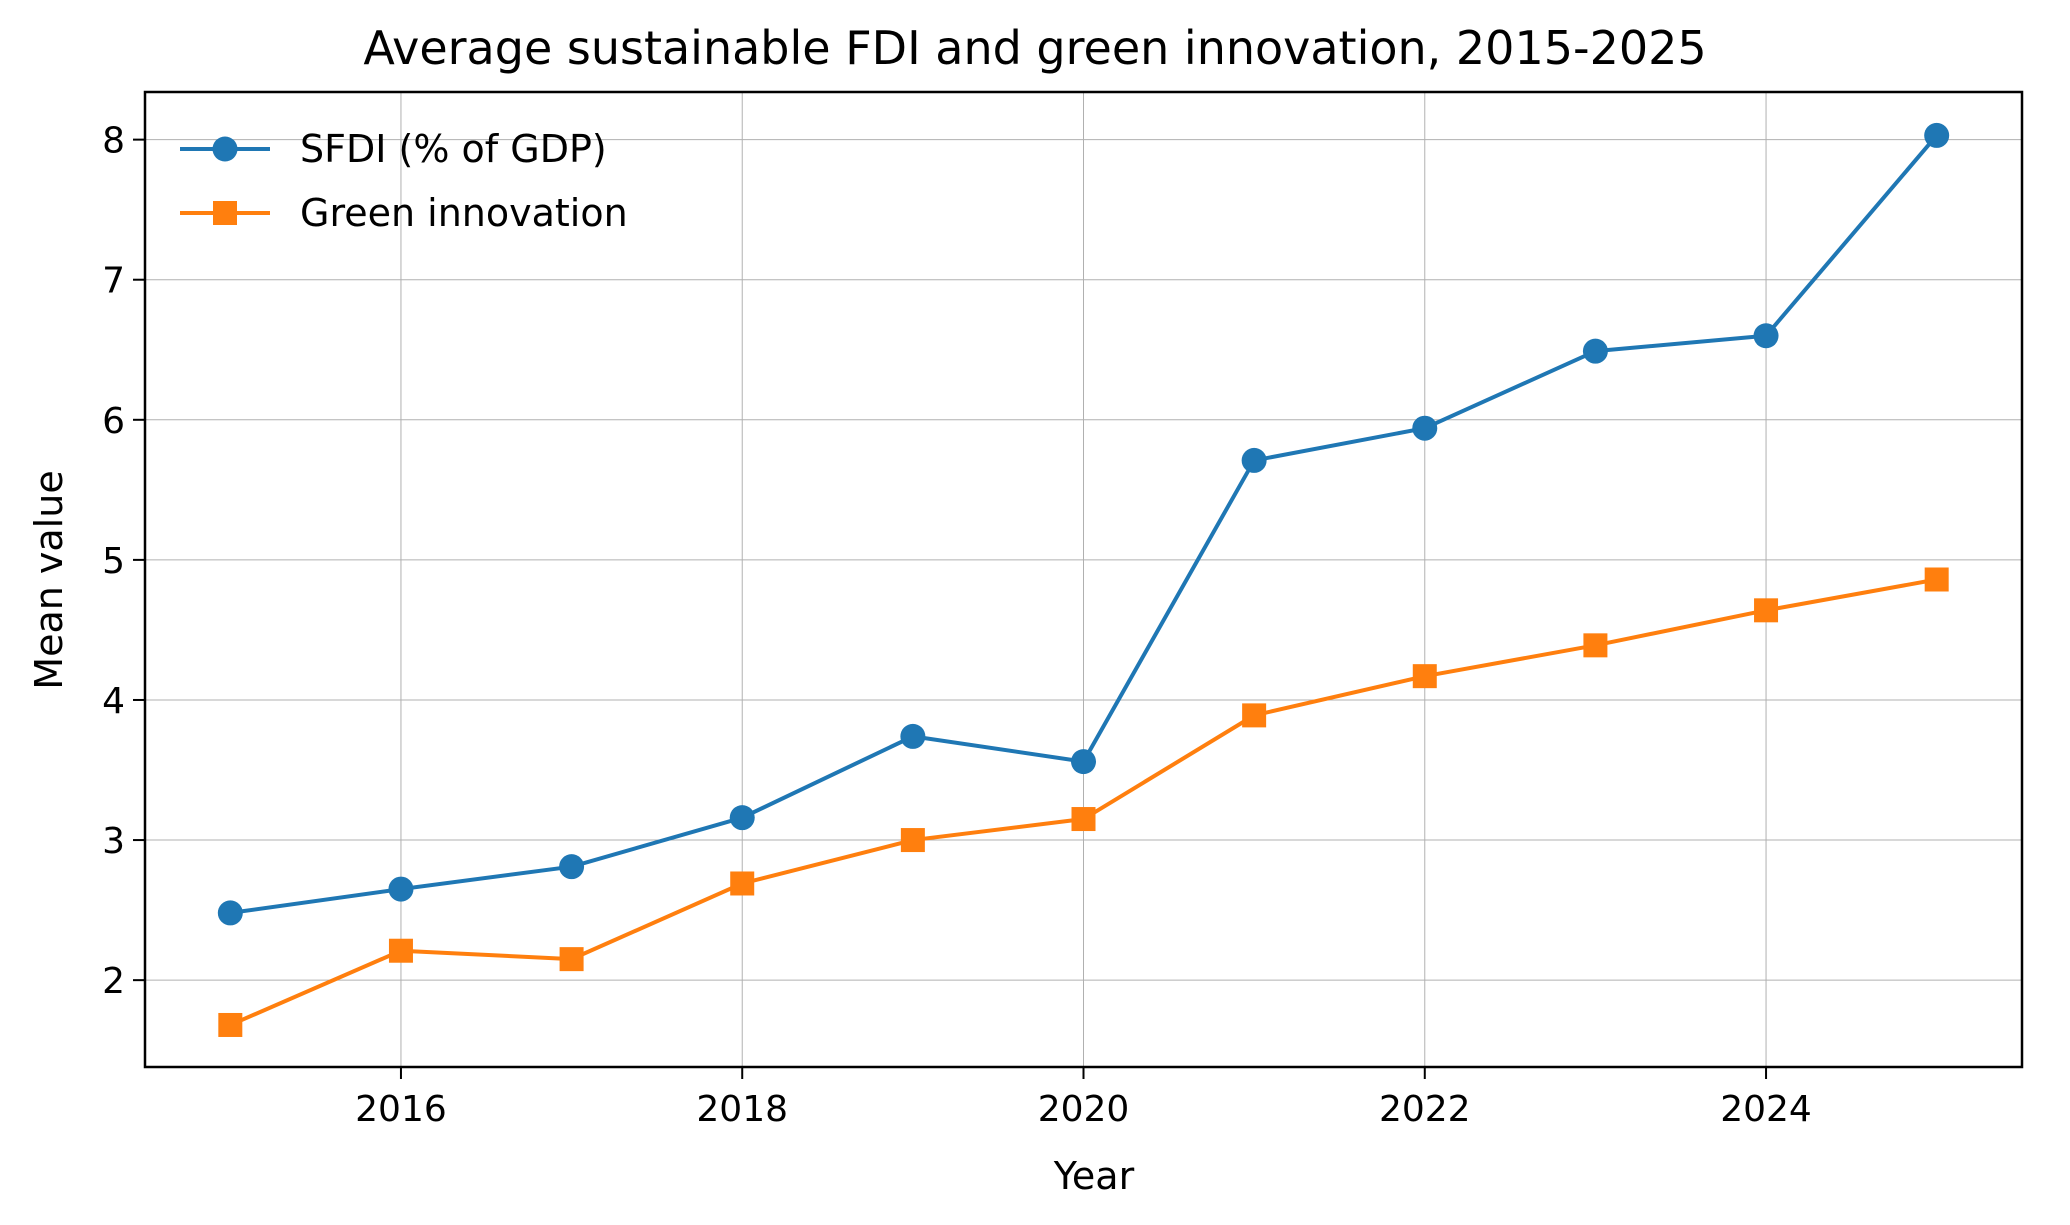 This screenshot has height=1225, width=2070. Describe the element at coordinates (1766, 1109) in the screenshot. I see `x-tick-label: 2024` at that location.